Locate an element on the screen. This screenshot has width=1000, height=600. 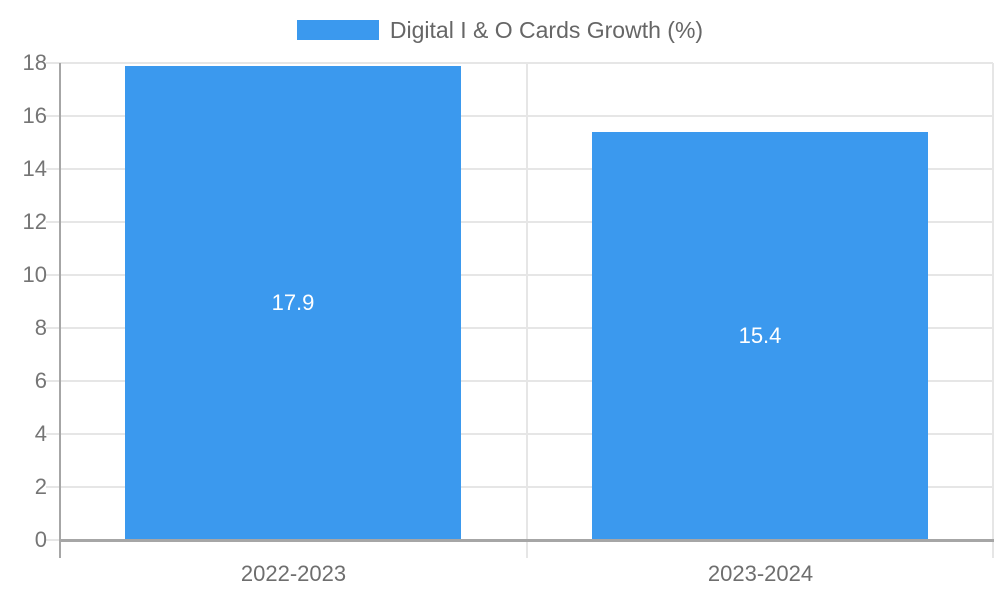
y-tick-label: 16 is located at coordinates (34, 115).